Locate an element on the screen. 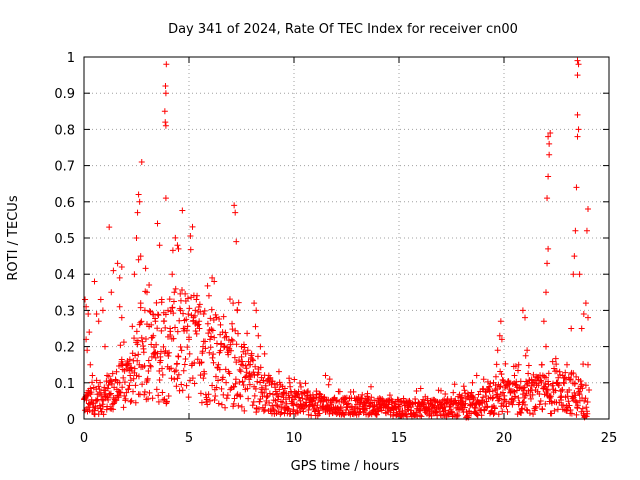  y-tick-label: 0.5 is located at coordinates (64, 239).